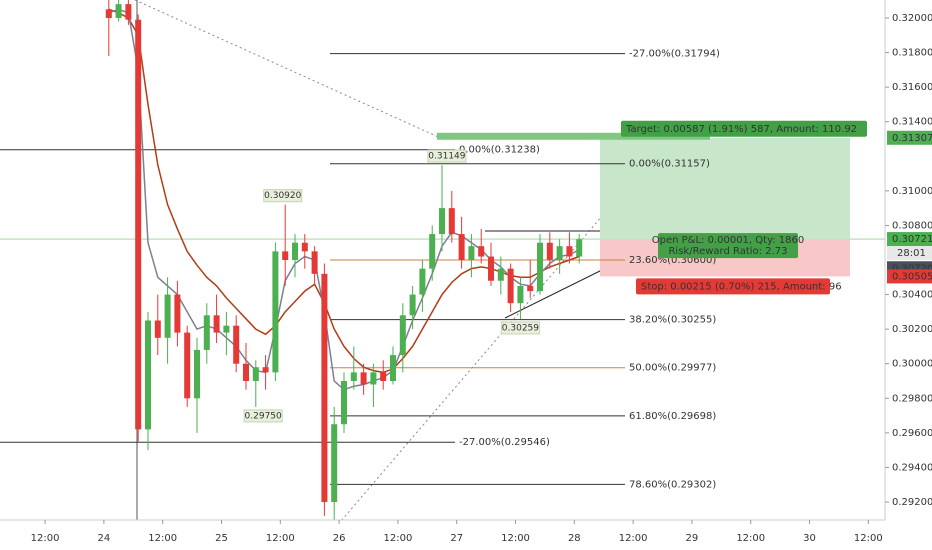 This screenshot has width=932, height=550. Describe the element at coordinates (912, 295) in the screenshot. I see `y-tick-label: 0.30400` at that location.